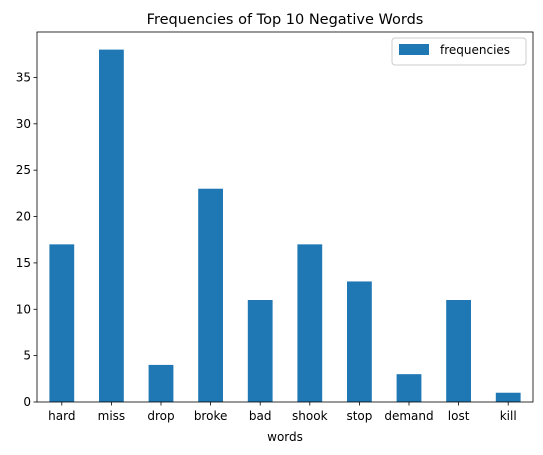  What do you see at coordinates (210, 295) in the screenshot?
I see `bar-broke` at bounding box center [210, 295].